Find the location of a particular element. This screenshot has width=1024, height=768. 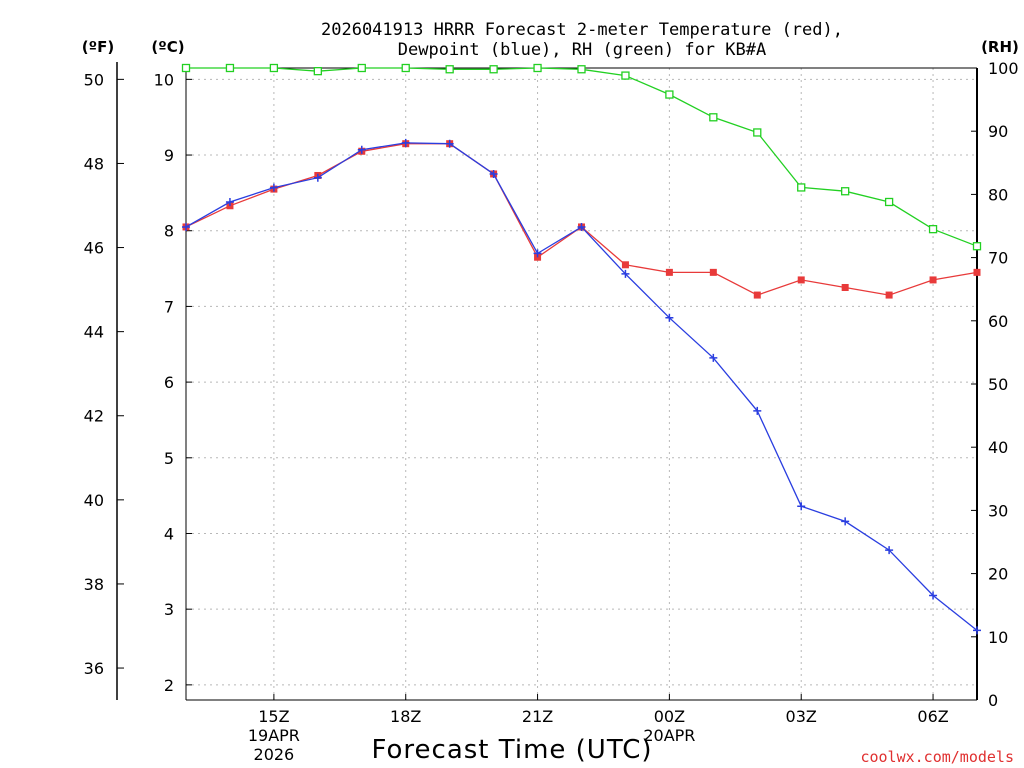

fahrenheit-tick-label: 50 is located at coordinates (94, 79).